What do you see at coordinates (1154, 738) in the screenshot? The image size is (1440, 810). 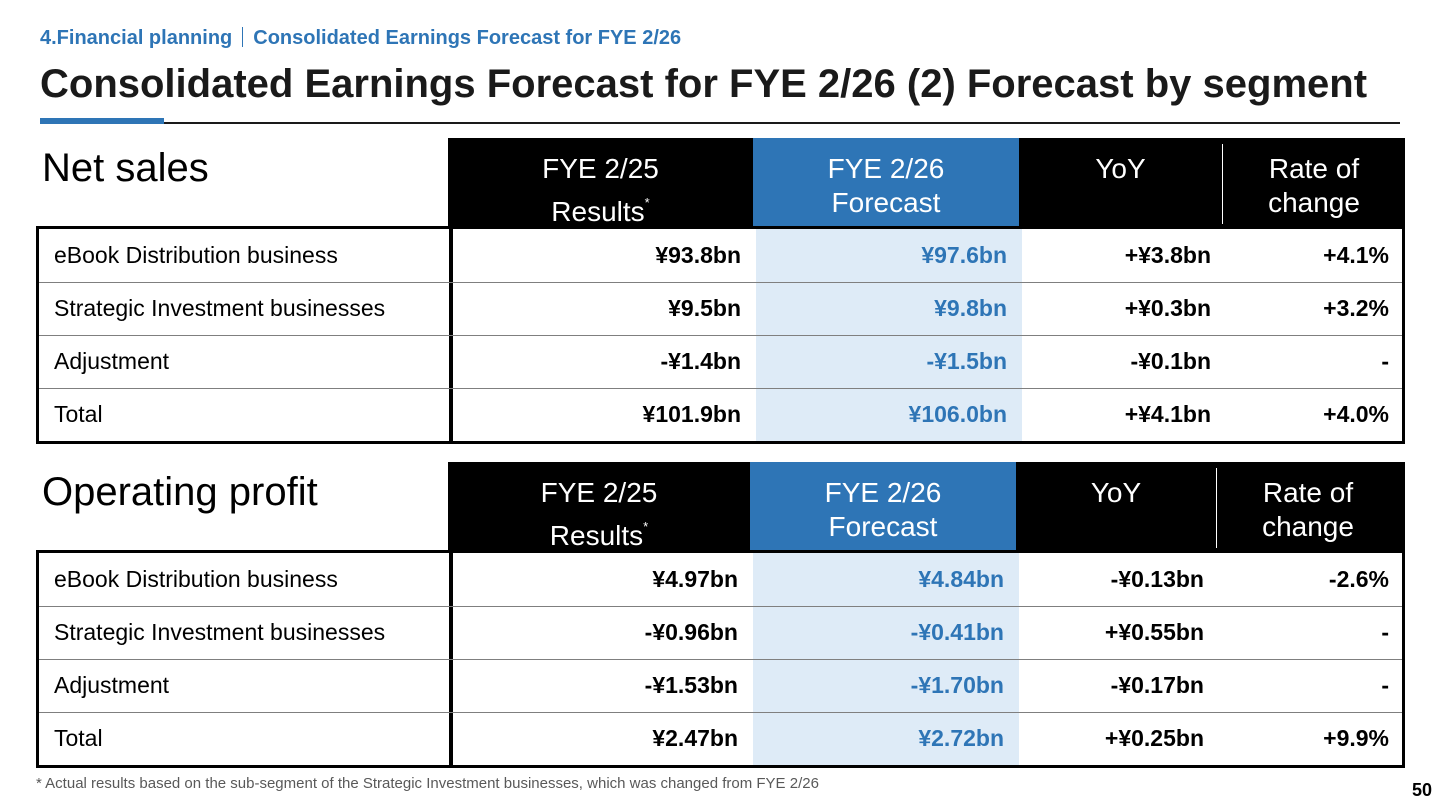 I see `yoy-value: +¥0.25bn` at bounding box center [1154, 738].